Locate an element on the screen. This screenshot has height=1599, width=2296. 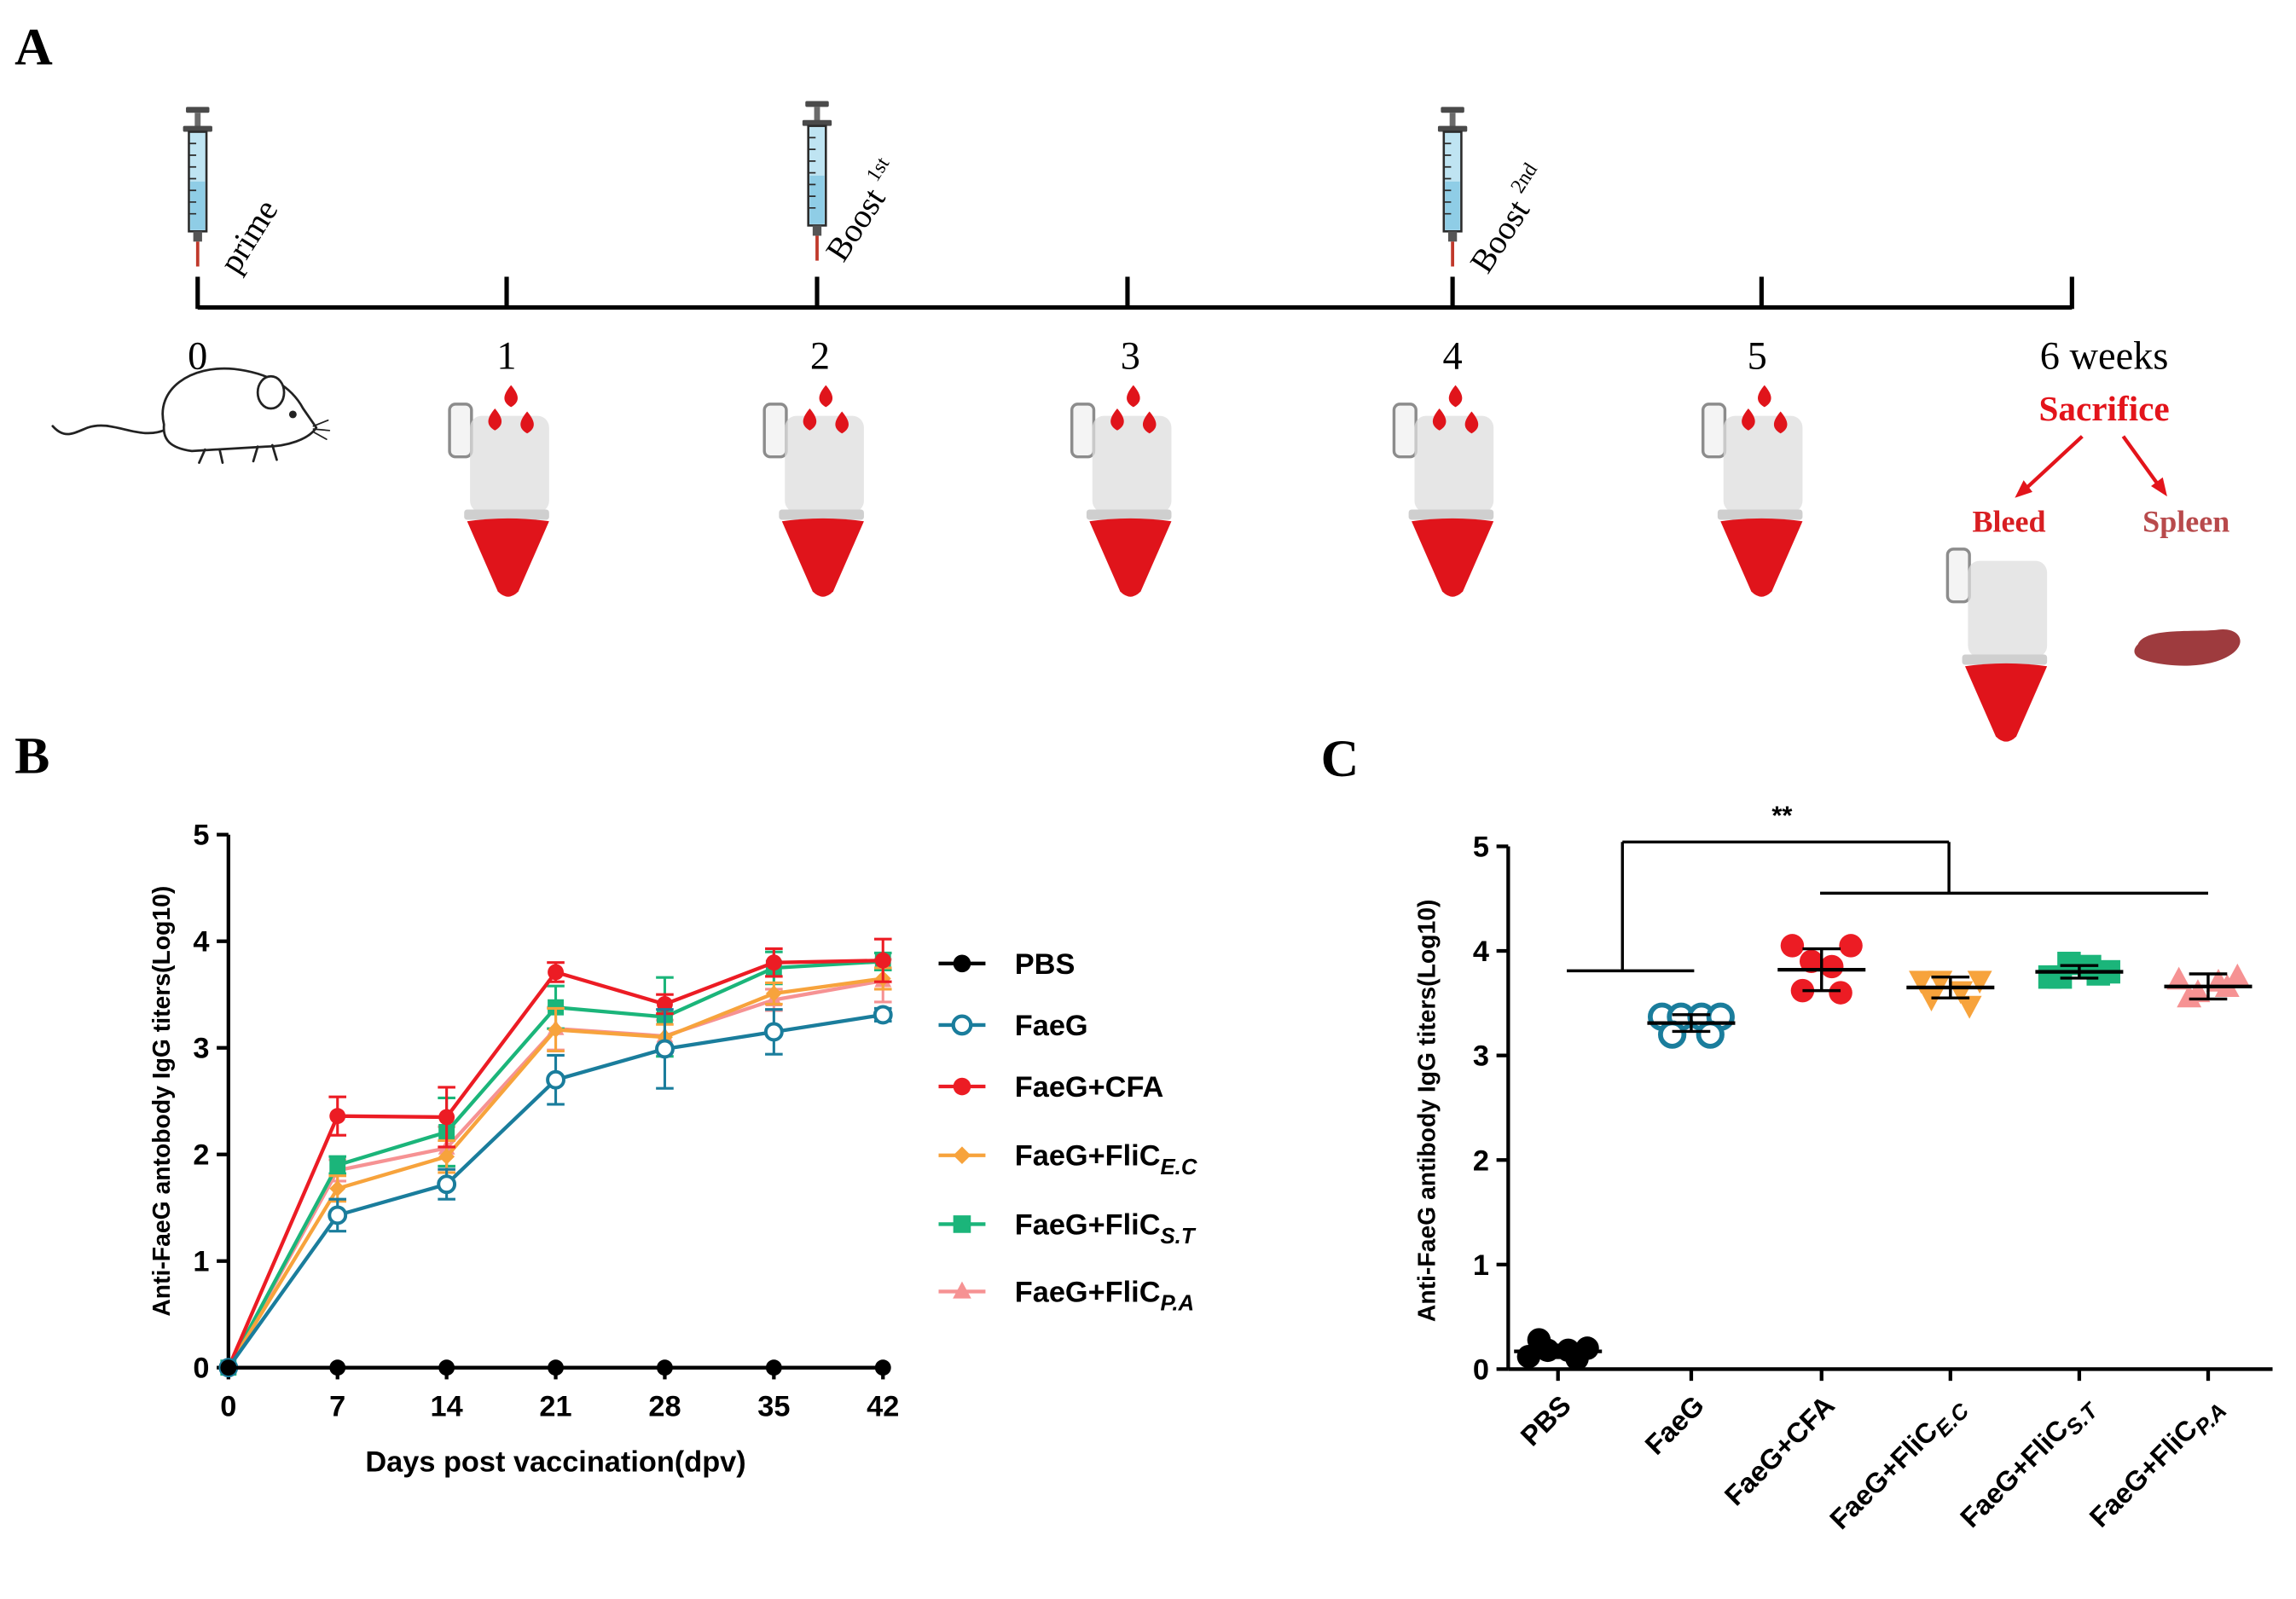
group-faeg-flic-e-c is located at coordinates (1950, 995).